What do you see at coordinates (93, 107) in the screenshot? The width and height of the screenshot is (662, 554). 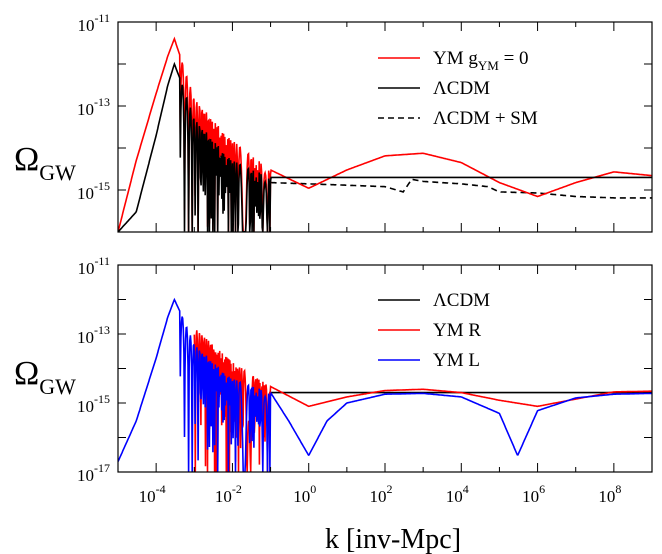 I see `panel-top-y-tick-label: 10-13` at bounding box center [93, 107].